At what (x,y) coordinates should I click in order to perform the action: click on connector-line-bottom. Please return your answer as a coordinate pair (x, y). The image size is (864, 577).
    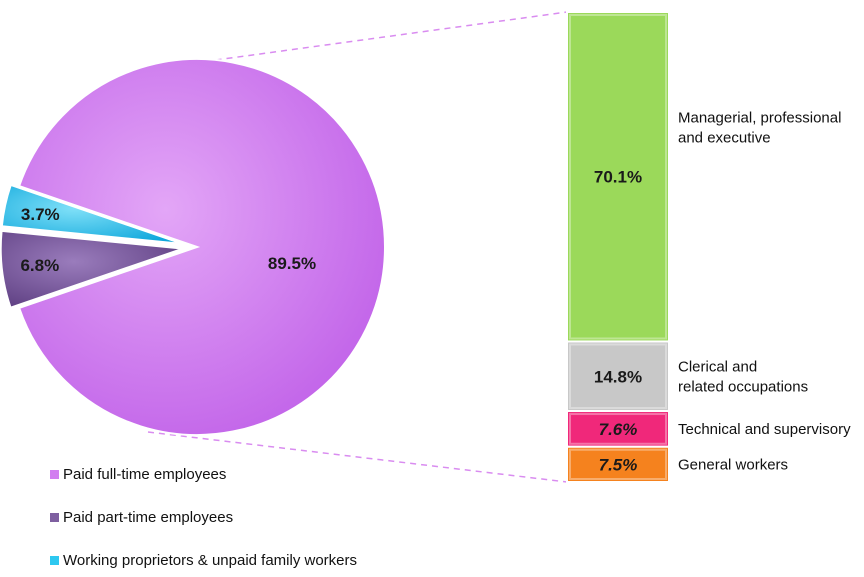
    Looking at the image, I should click on (357, 457).